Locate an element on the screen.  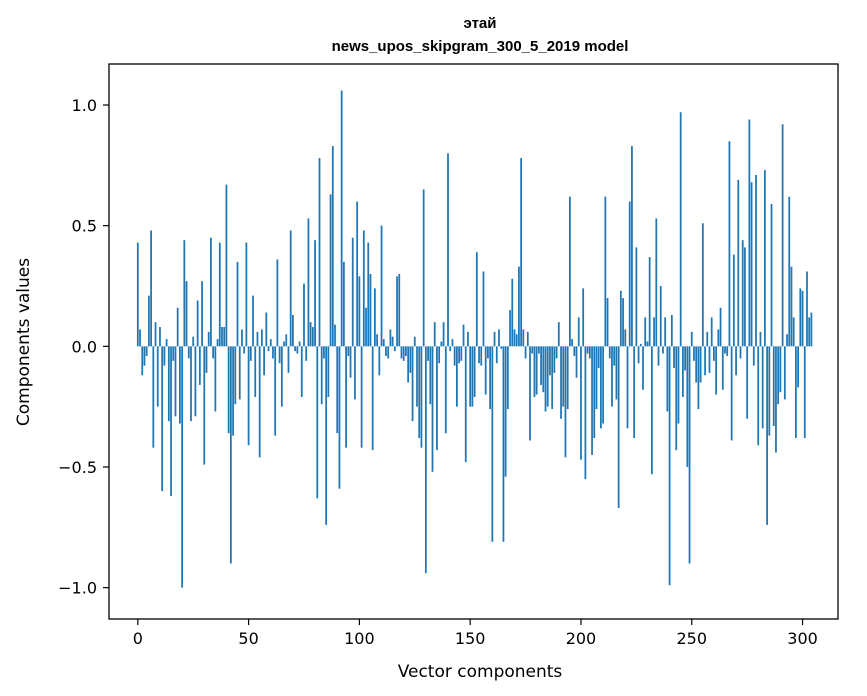
x-tick-label: 300 is located at coordinates (802, 638).